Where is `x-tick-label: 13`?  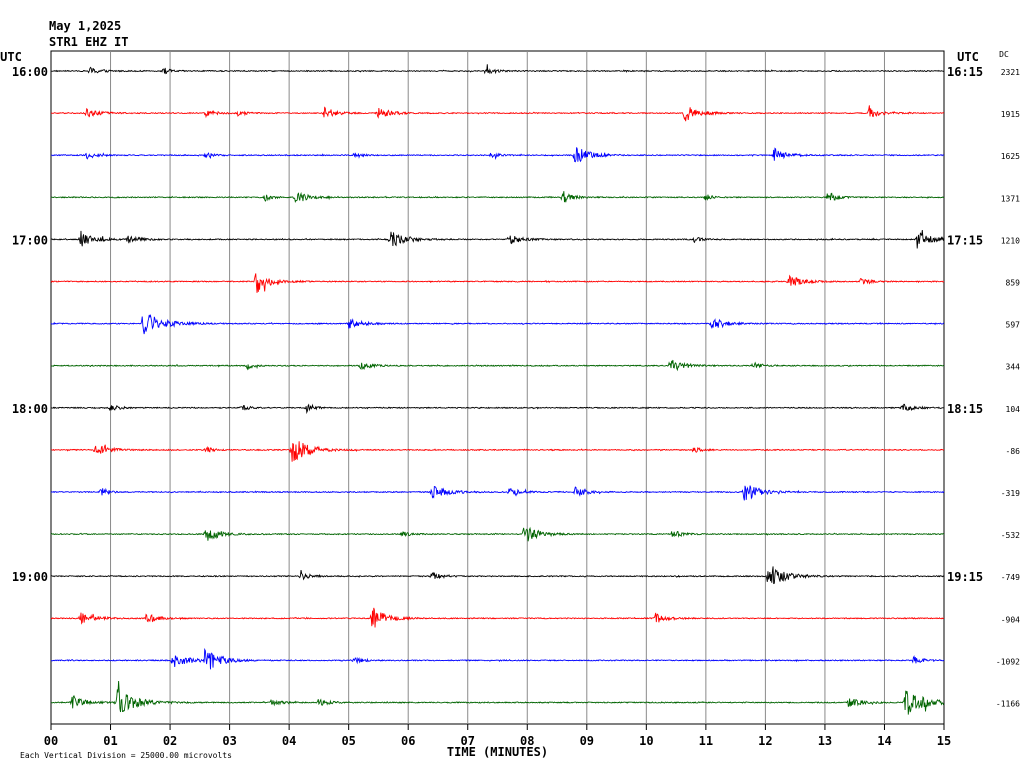
x-tick-label: 13 is located at coordinates (825, 741).